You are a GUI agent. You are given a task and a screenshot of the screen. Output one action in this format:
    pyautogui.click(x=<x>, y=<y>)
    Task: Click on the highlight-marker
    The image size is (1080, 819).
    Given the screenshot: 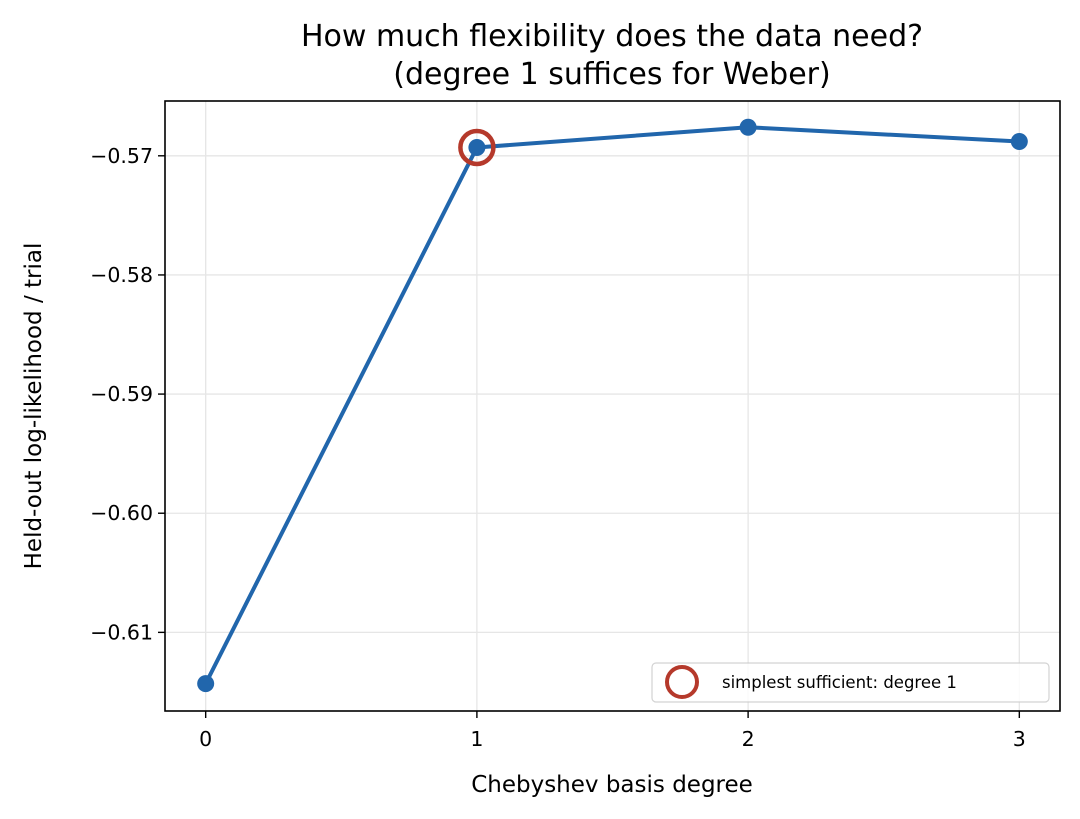 What is the action you would take?
    pyautogui.click(x=477, y=147)
    